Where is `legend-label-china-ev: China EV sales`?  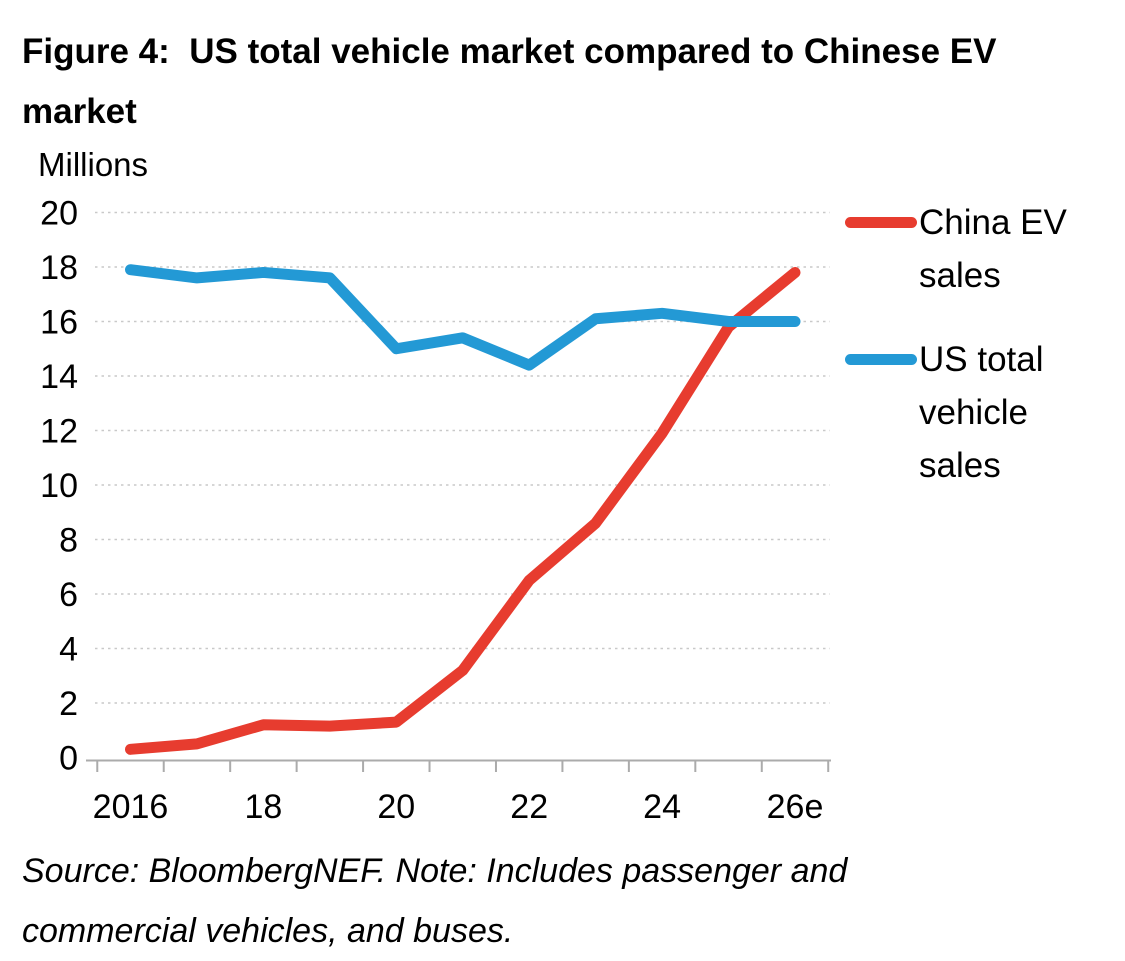
legend-label-china-ev: China EV sales is located at coordinates (993, 249).